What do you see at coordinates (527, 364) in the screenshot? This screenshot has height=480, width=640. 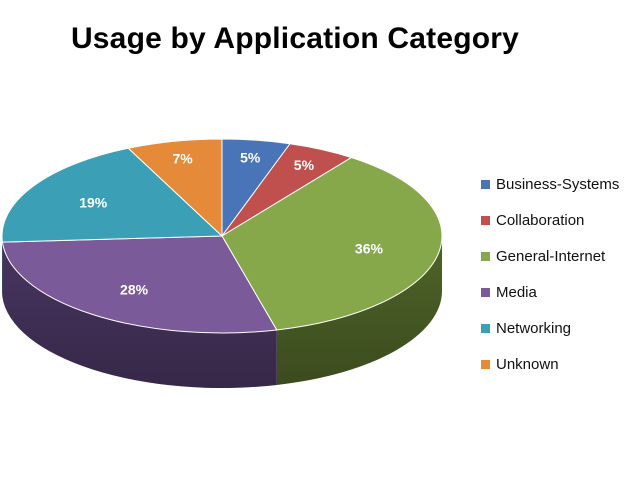 I see `legend-label: Unknown` at bounding box center [527, 364].